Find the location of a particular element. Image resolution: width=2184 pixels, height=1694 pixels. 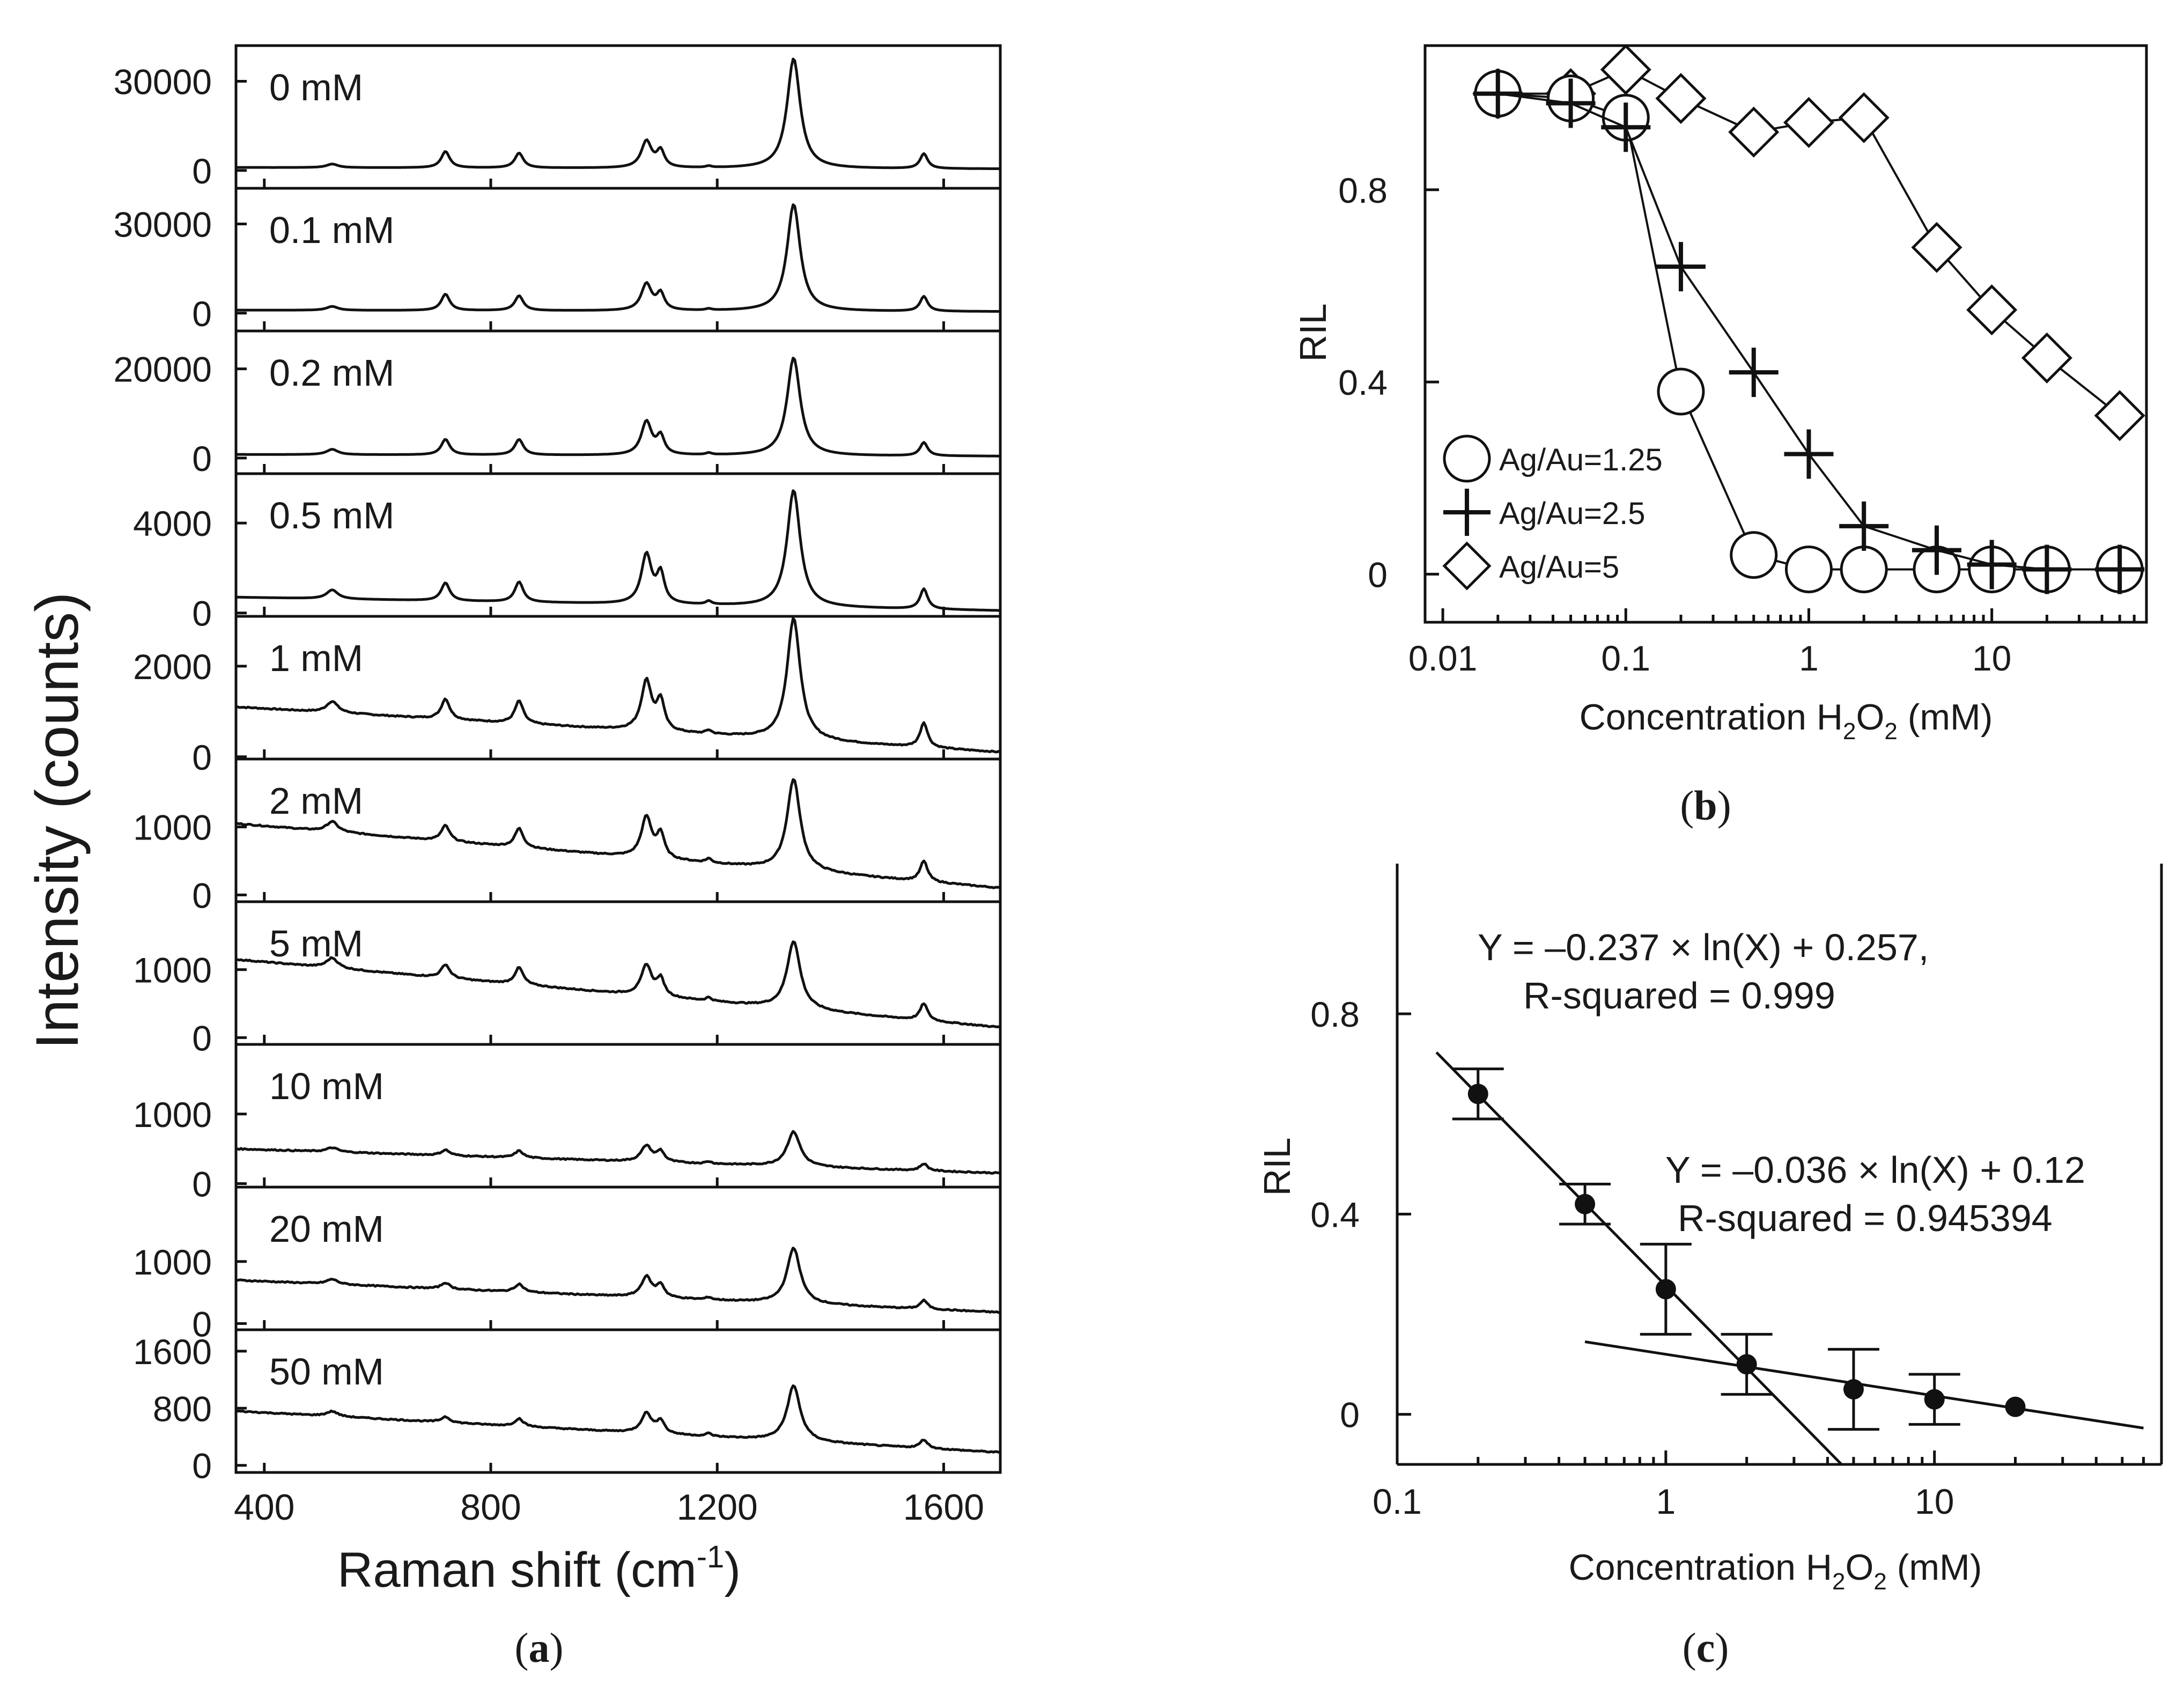

y-tick-label: 4000 is located at coordinates (172, 523).